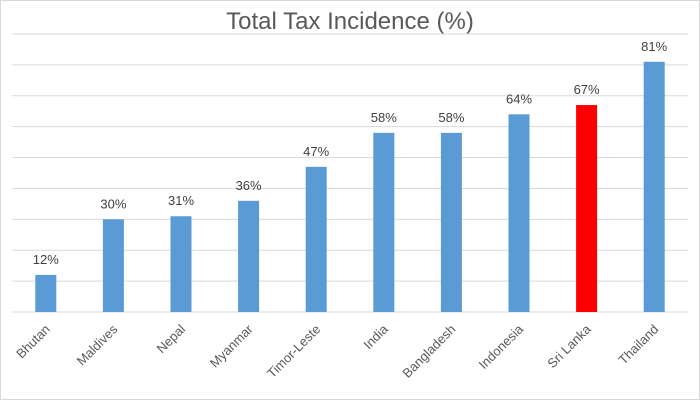  Describe the element at coordinates (181, 200) in the screenshot. I see `data-label: 31%` at that location.